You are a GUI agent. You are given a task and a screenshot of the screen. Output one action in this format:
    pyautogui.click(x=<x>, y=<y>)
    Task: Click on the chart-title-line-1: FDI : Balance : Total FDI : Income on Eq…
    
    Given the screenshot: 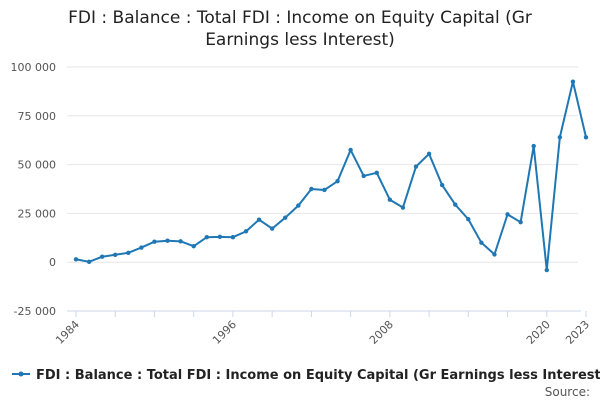 What is the action you would take?
    pyautogui.click(x=300, y=18)
    